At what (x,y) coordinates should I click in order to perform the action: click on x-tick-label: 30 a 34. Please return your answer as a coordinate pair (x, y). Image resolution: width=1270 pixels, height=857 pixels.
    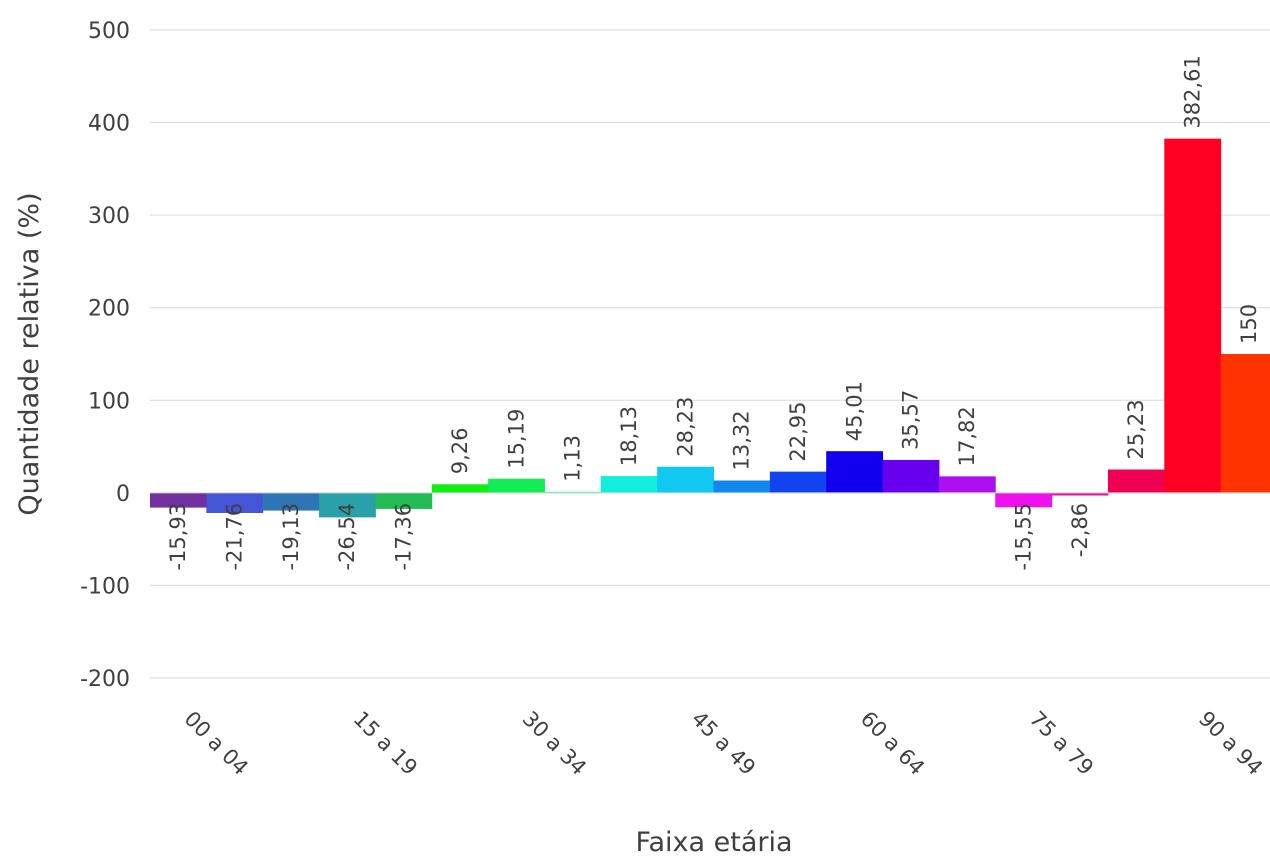
    Looking at the image, I should click on (554, 743).